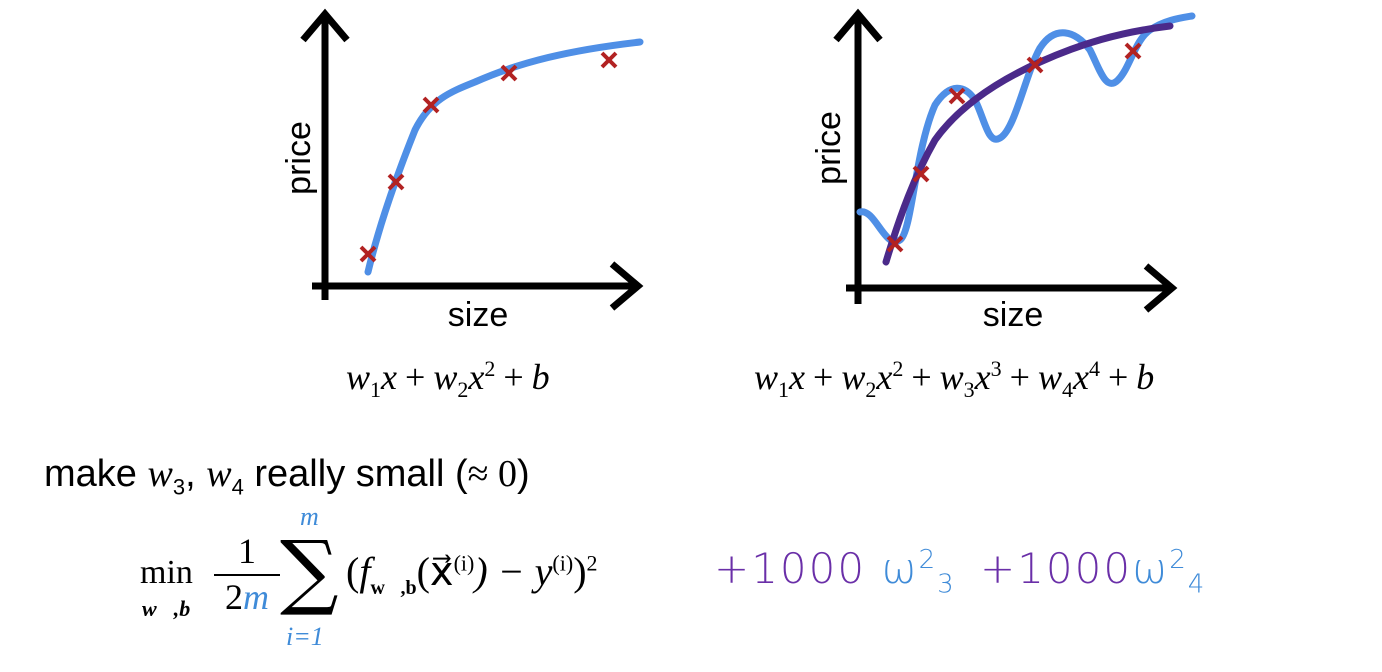  Describe the element at coordinates (626, 286) in the screenshot. I see `left-x-arrowhead` at that location.